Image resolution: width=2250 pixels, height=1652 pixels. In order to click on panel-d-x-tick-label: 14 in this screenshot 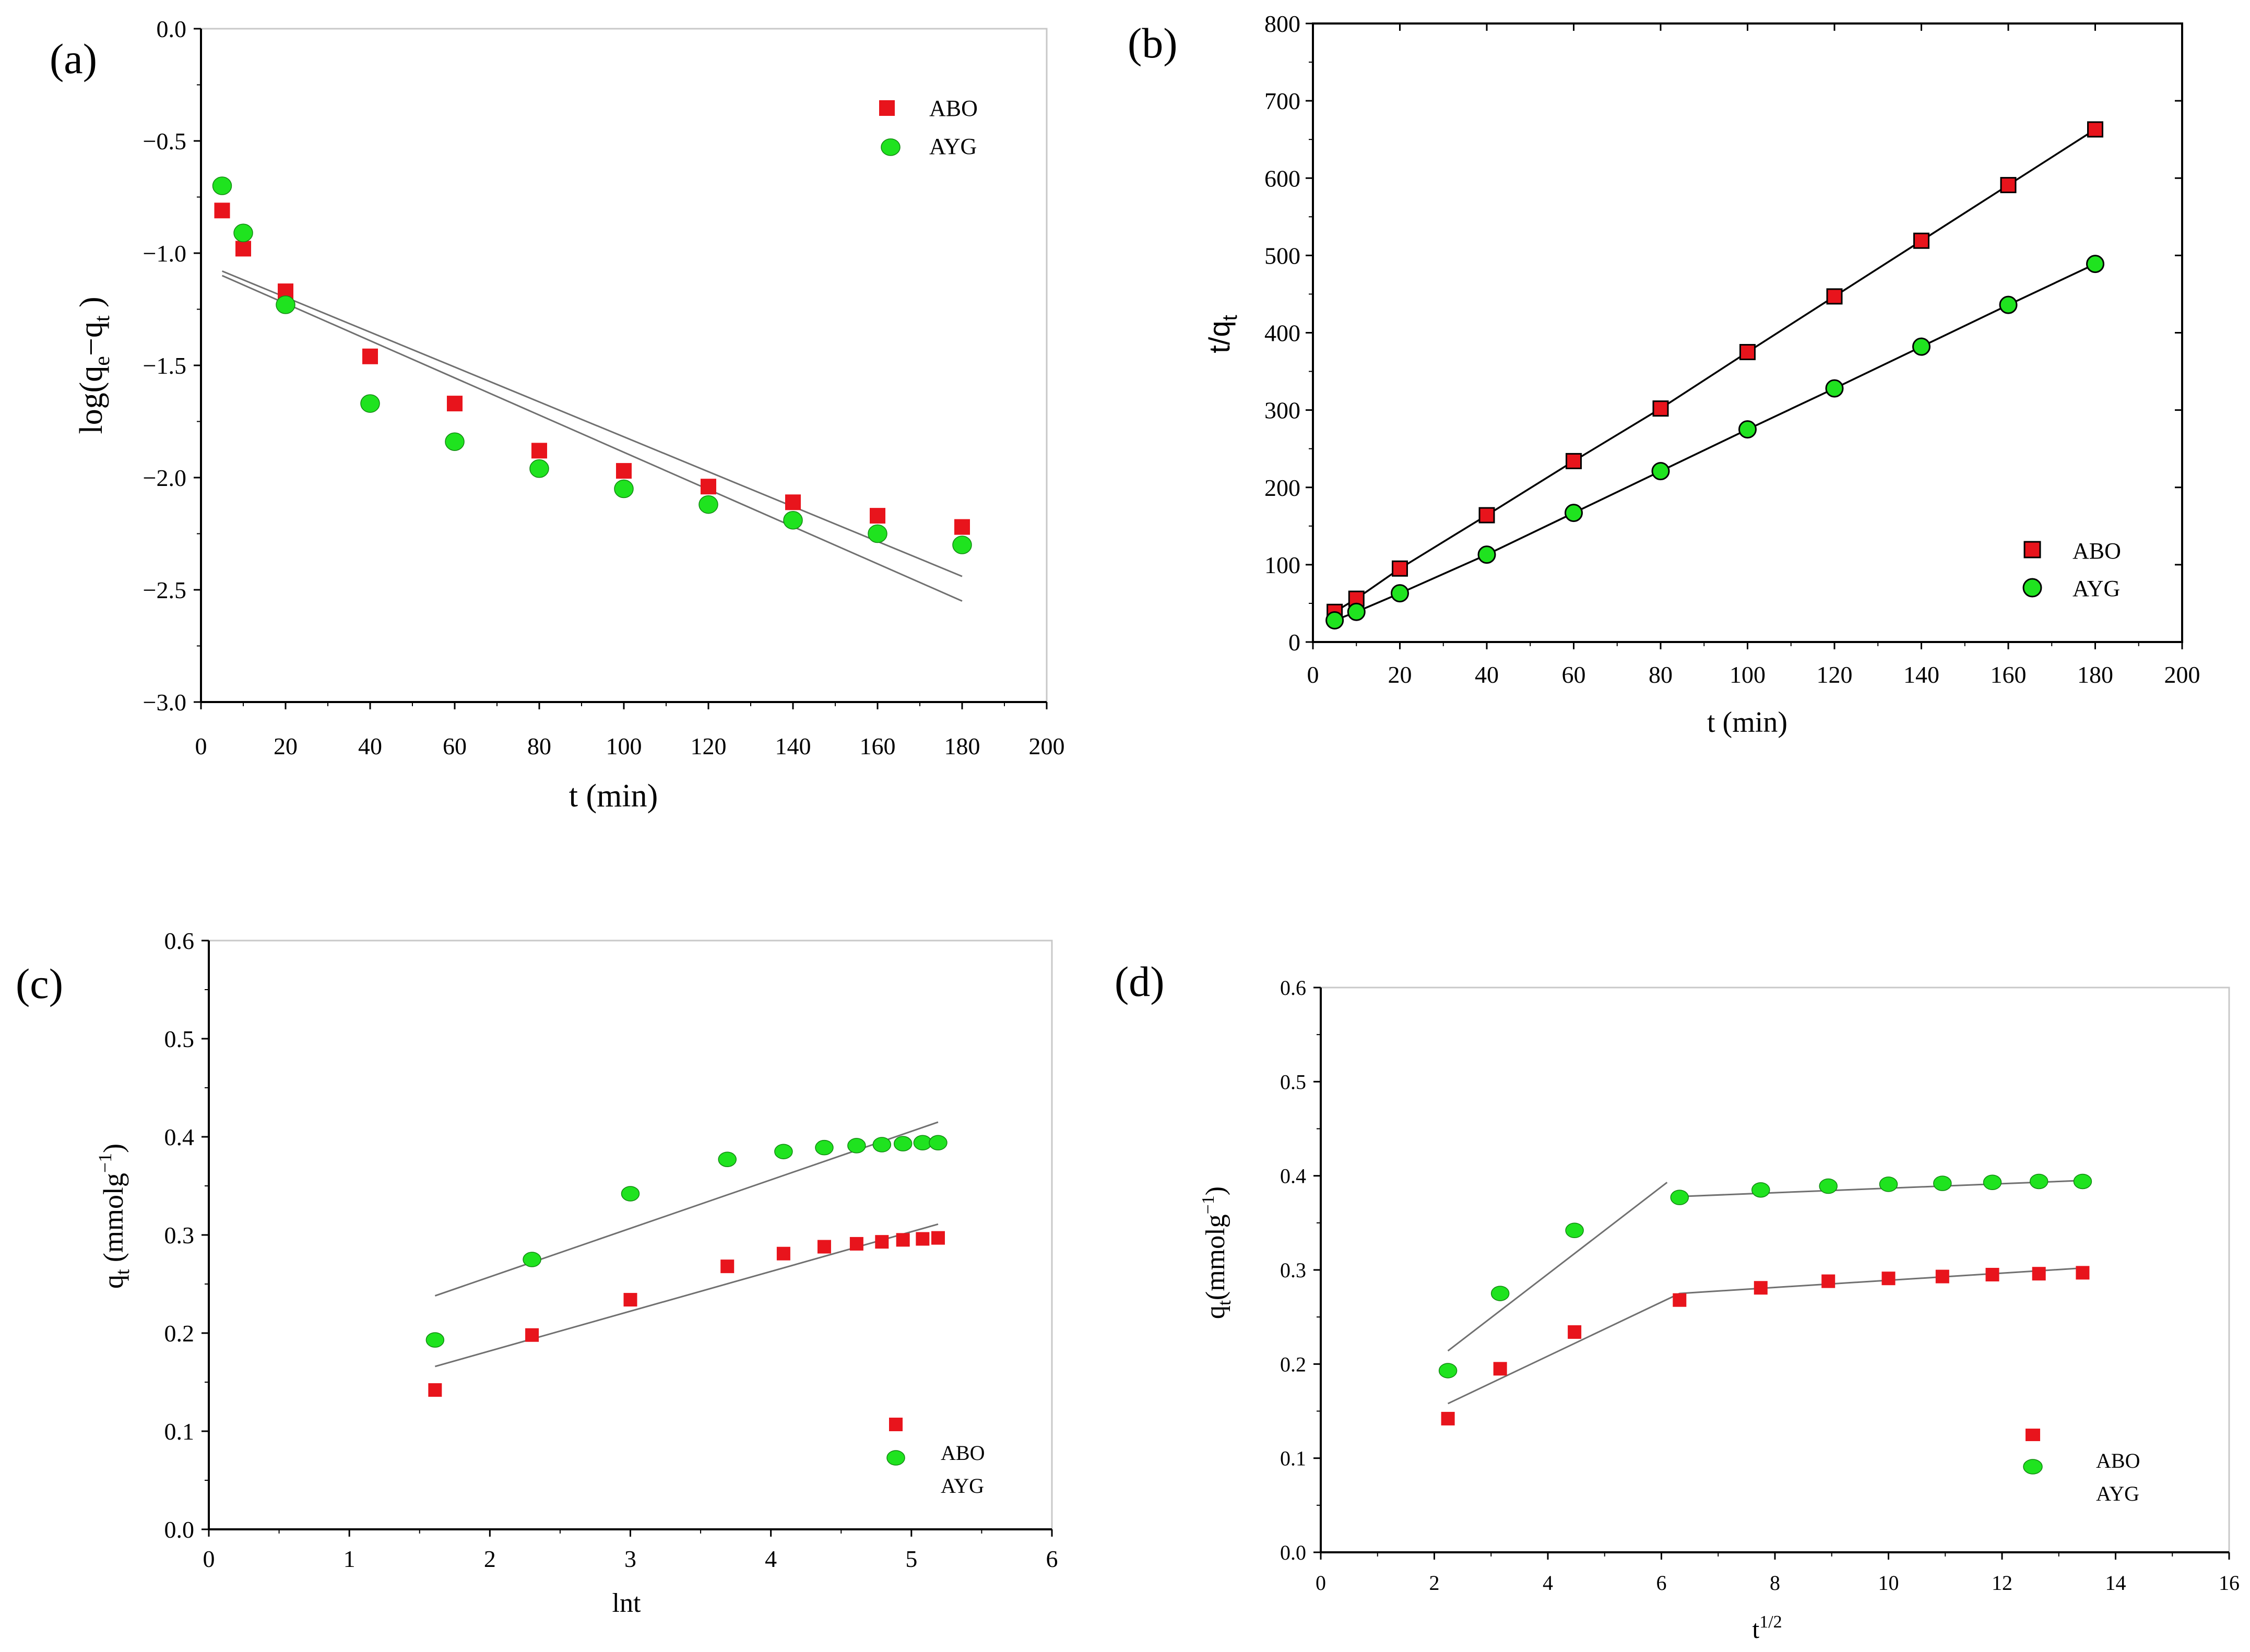, I will do `click(2115, 1583)`.